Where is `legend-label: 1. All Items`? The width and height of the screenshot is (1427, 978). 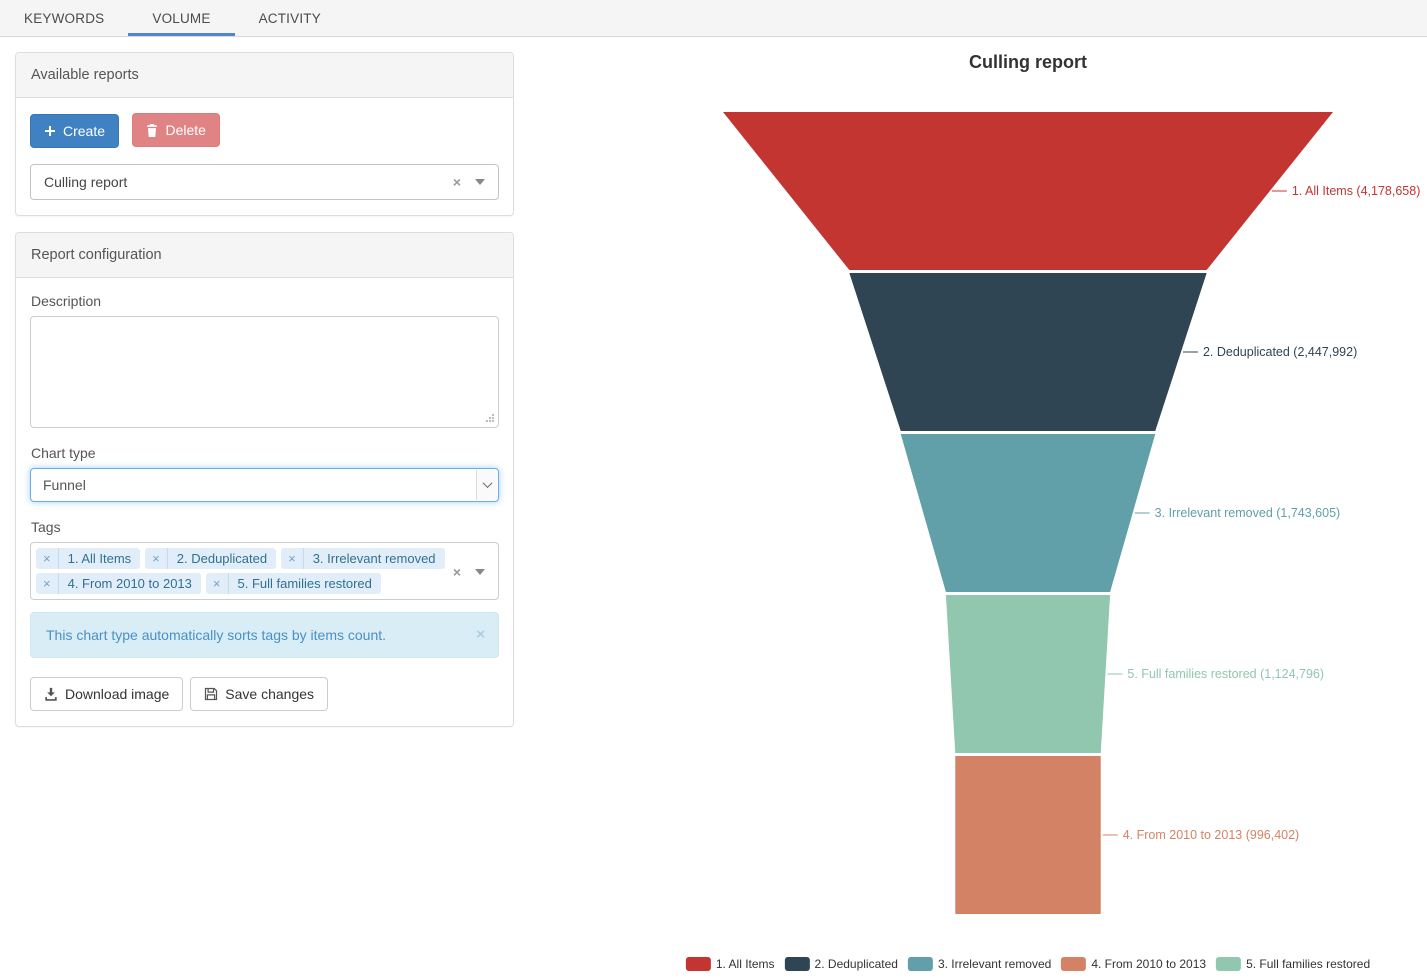 legend-label: 1. All Items is located at coordinates (745, 964).